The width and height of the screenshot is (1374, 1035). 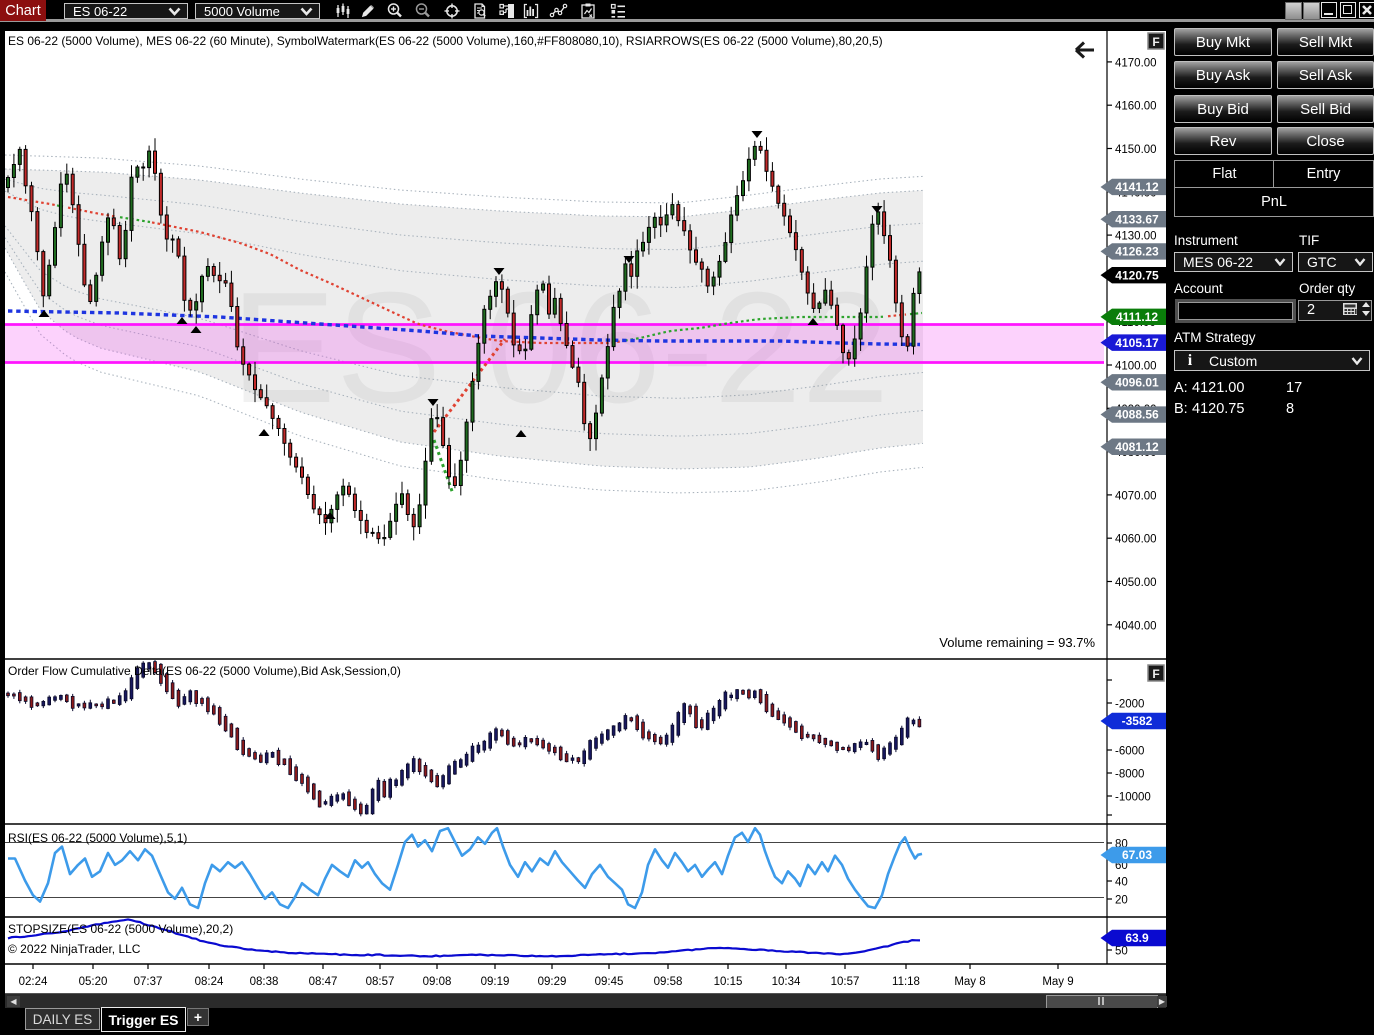 I want to click on svg-text: 4060.00, so click(x=1136, y=540).